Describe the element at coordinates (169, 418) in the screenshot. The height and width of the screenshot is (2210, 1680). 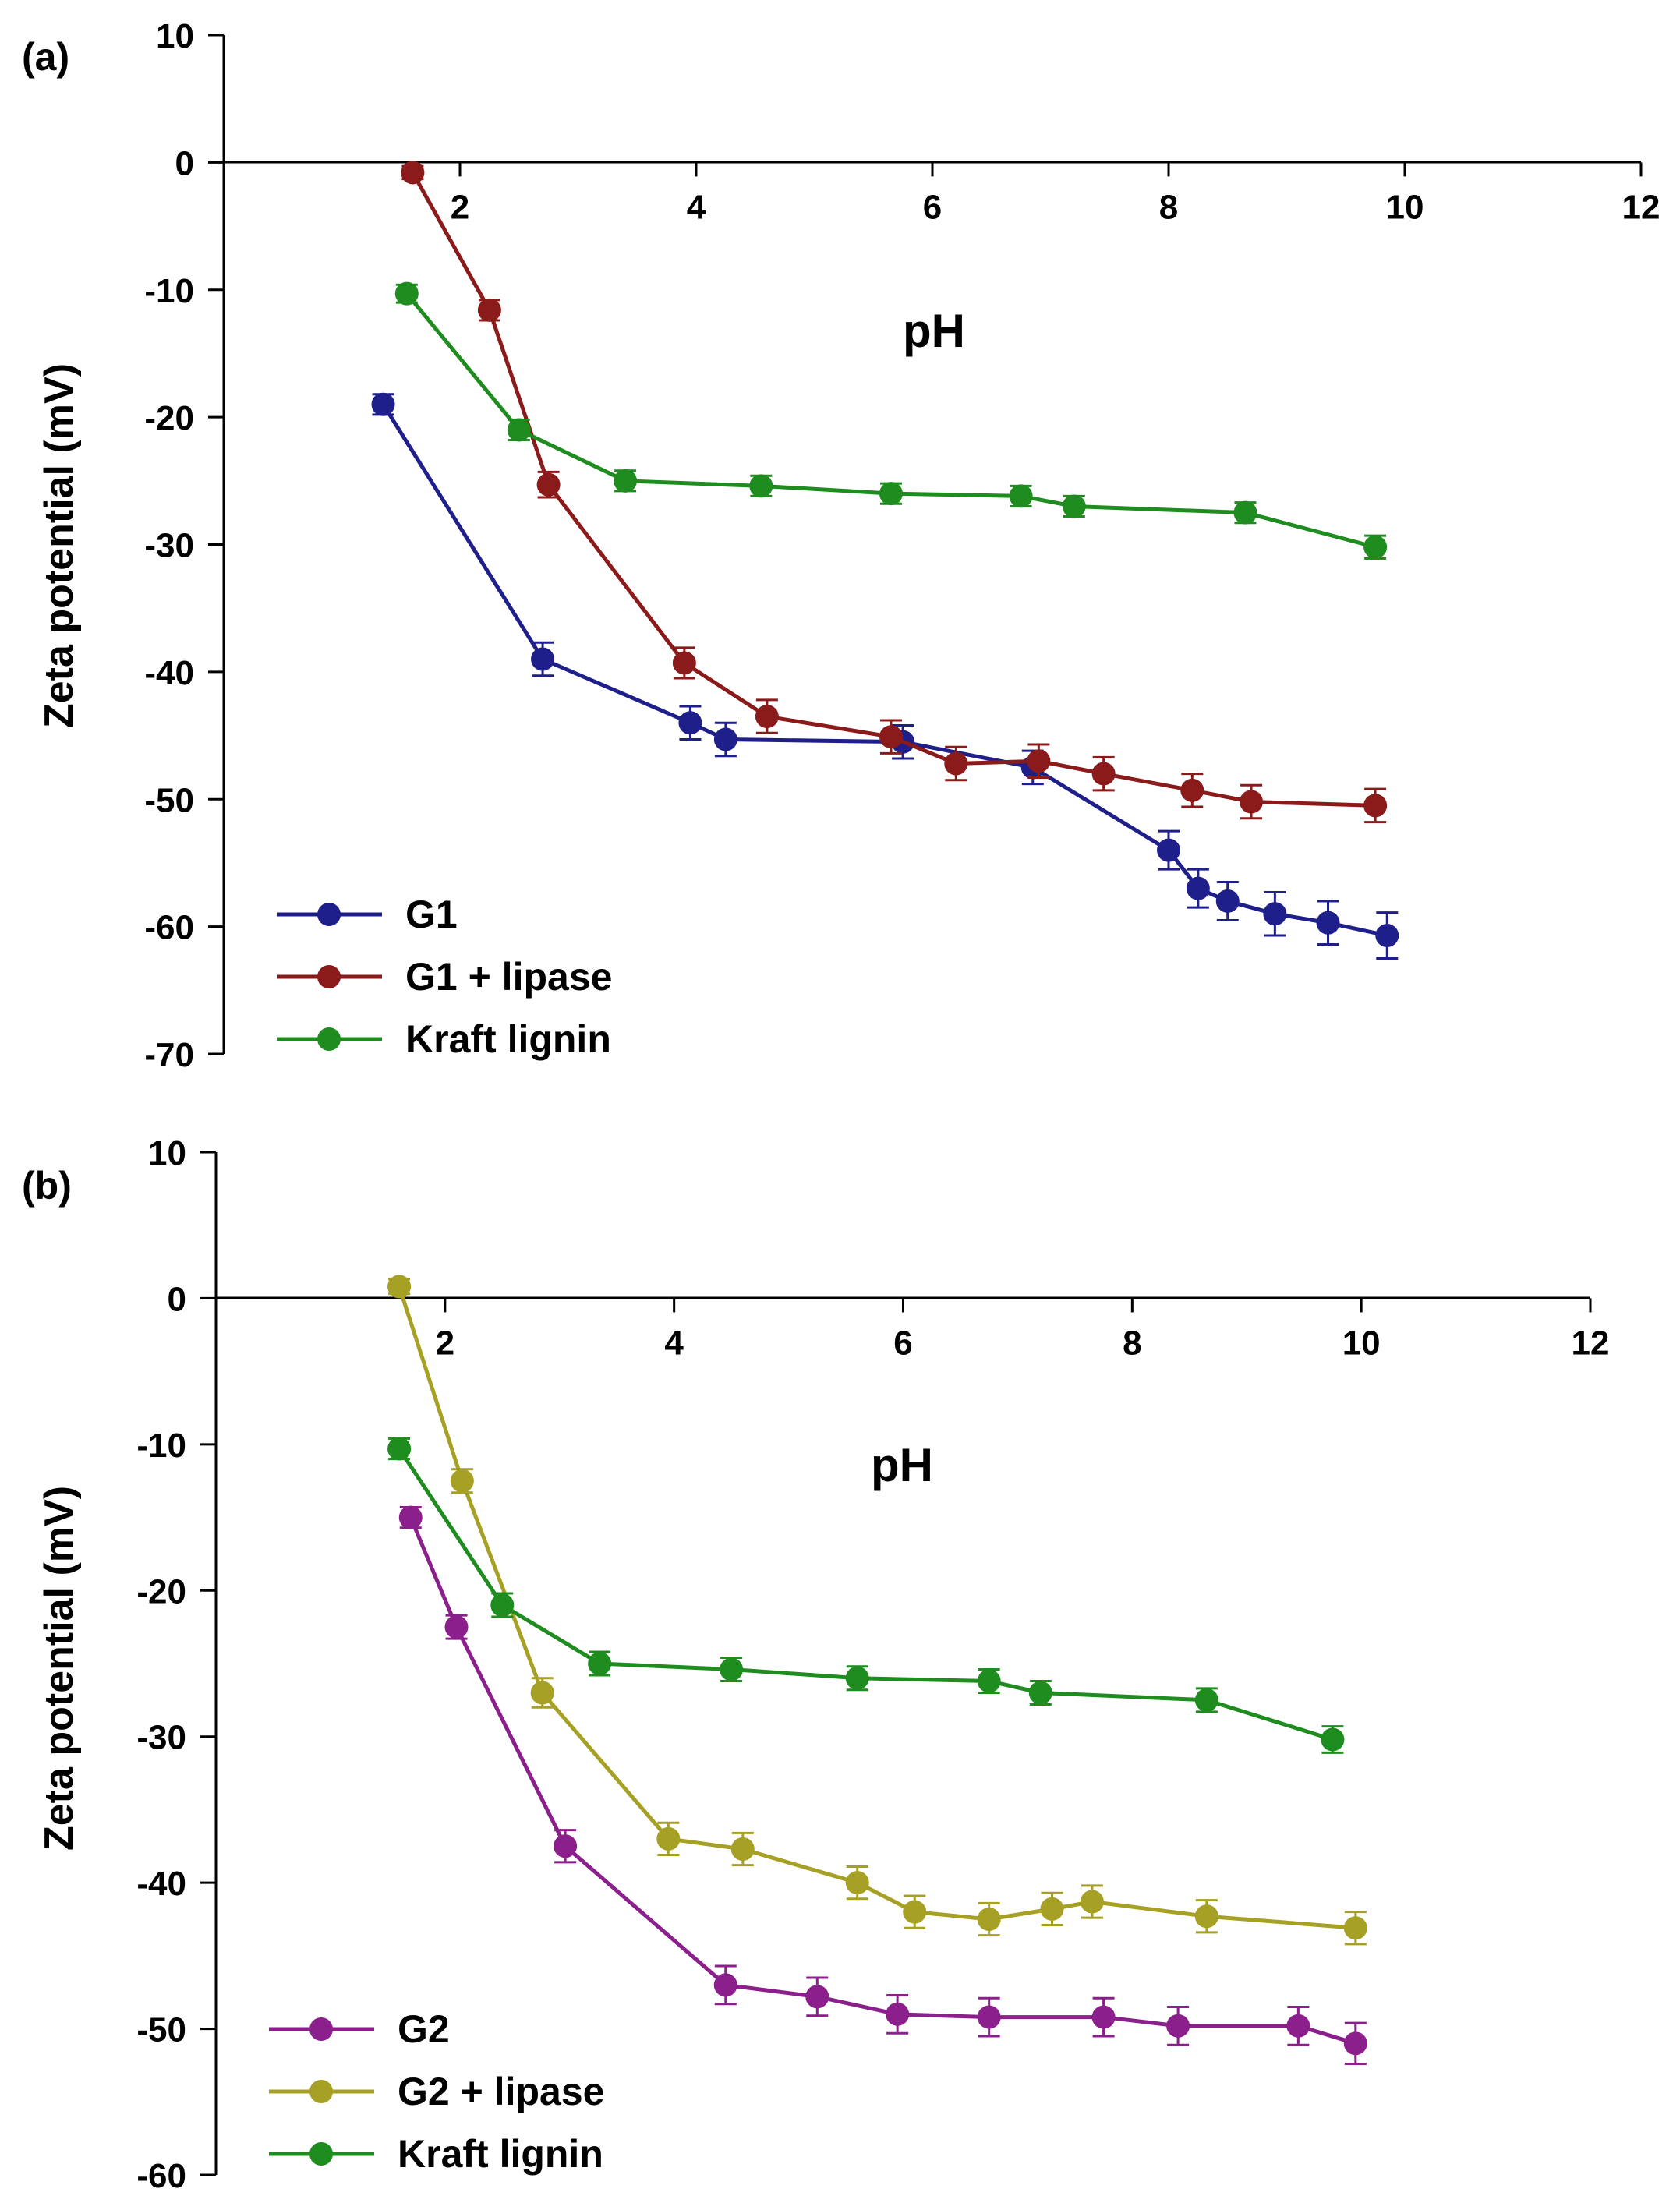
I see `y-tick-label: -20` at that location.